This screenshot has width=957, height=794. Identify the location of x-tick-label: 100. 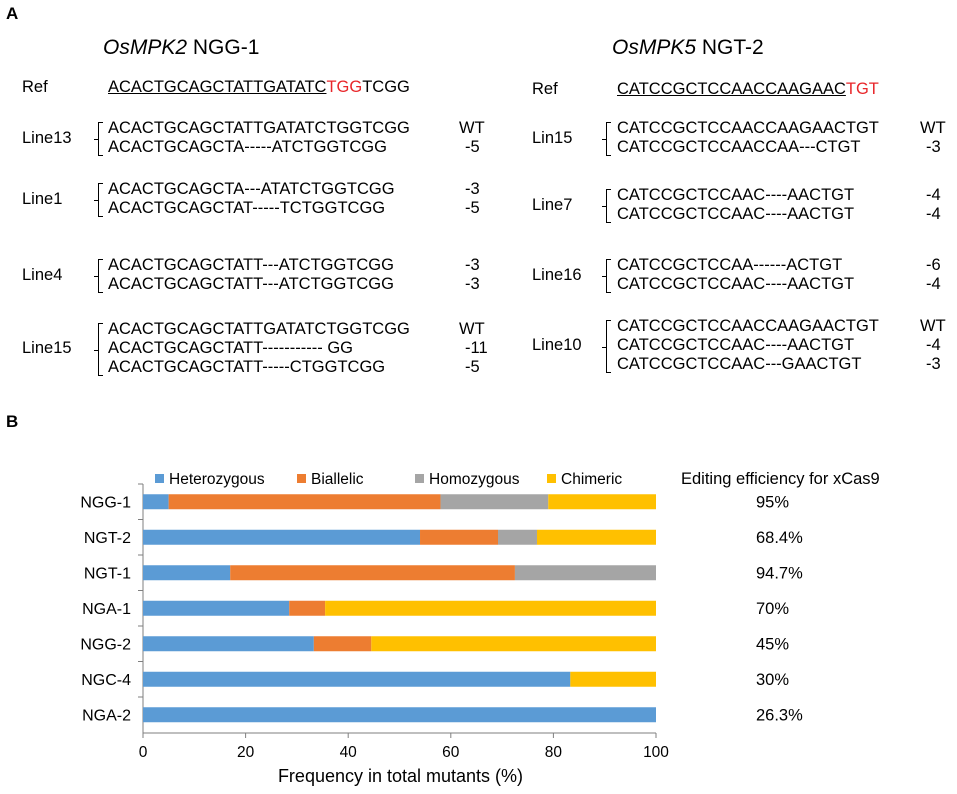
(656, 752).